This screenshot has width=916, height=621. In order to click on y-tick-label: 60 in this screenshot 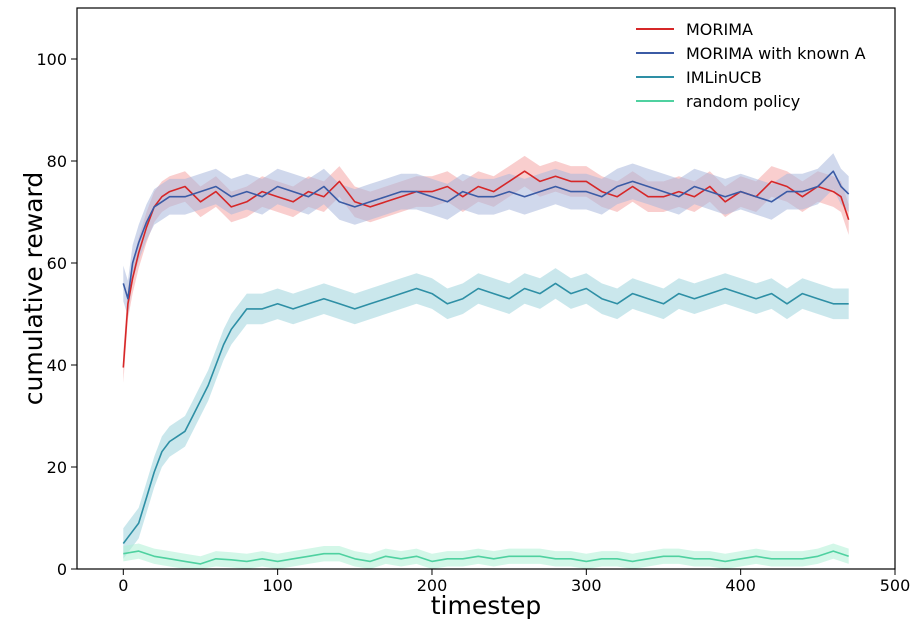, I will do `click(57, 263)`.